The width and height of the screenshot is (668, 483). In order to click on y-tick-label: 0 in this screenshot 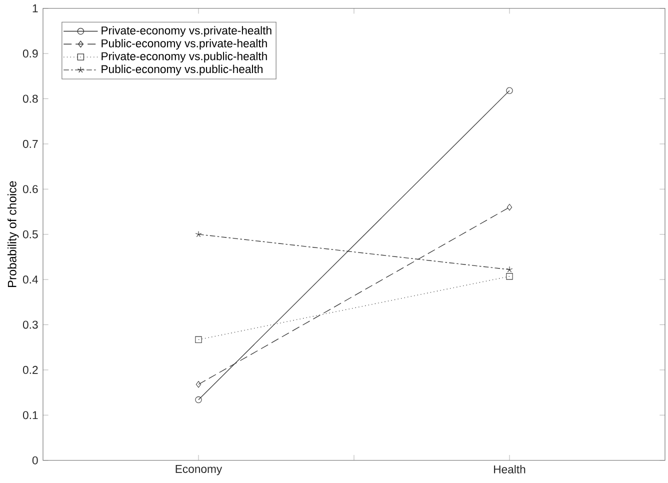, I will do `click(35, 460)`.